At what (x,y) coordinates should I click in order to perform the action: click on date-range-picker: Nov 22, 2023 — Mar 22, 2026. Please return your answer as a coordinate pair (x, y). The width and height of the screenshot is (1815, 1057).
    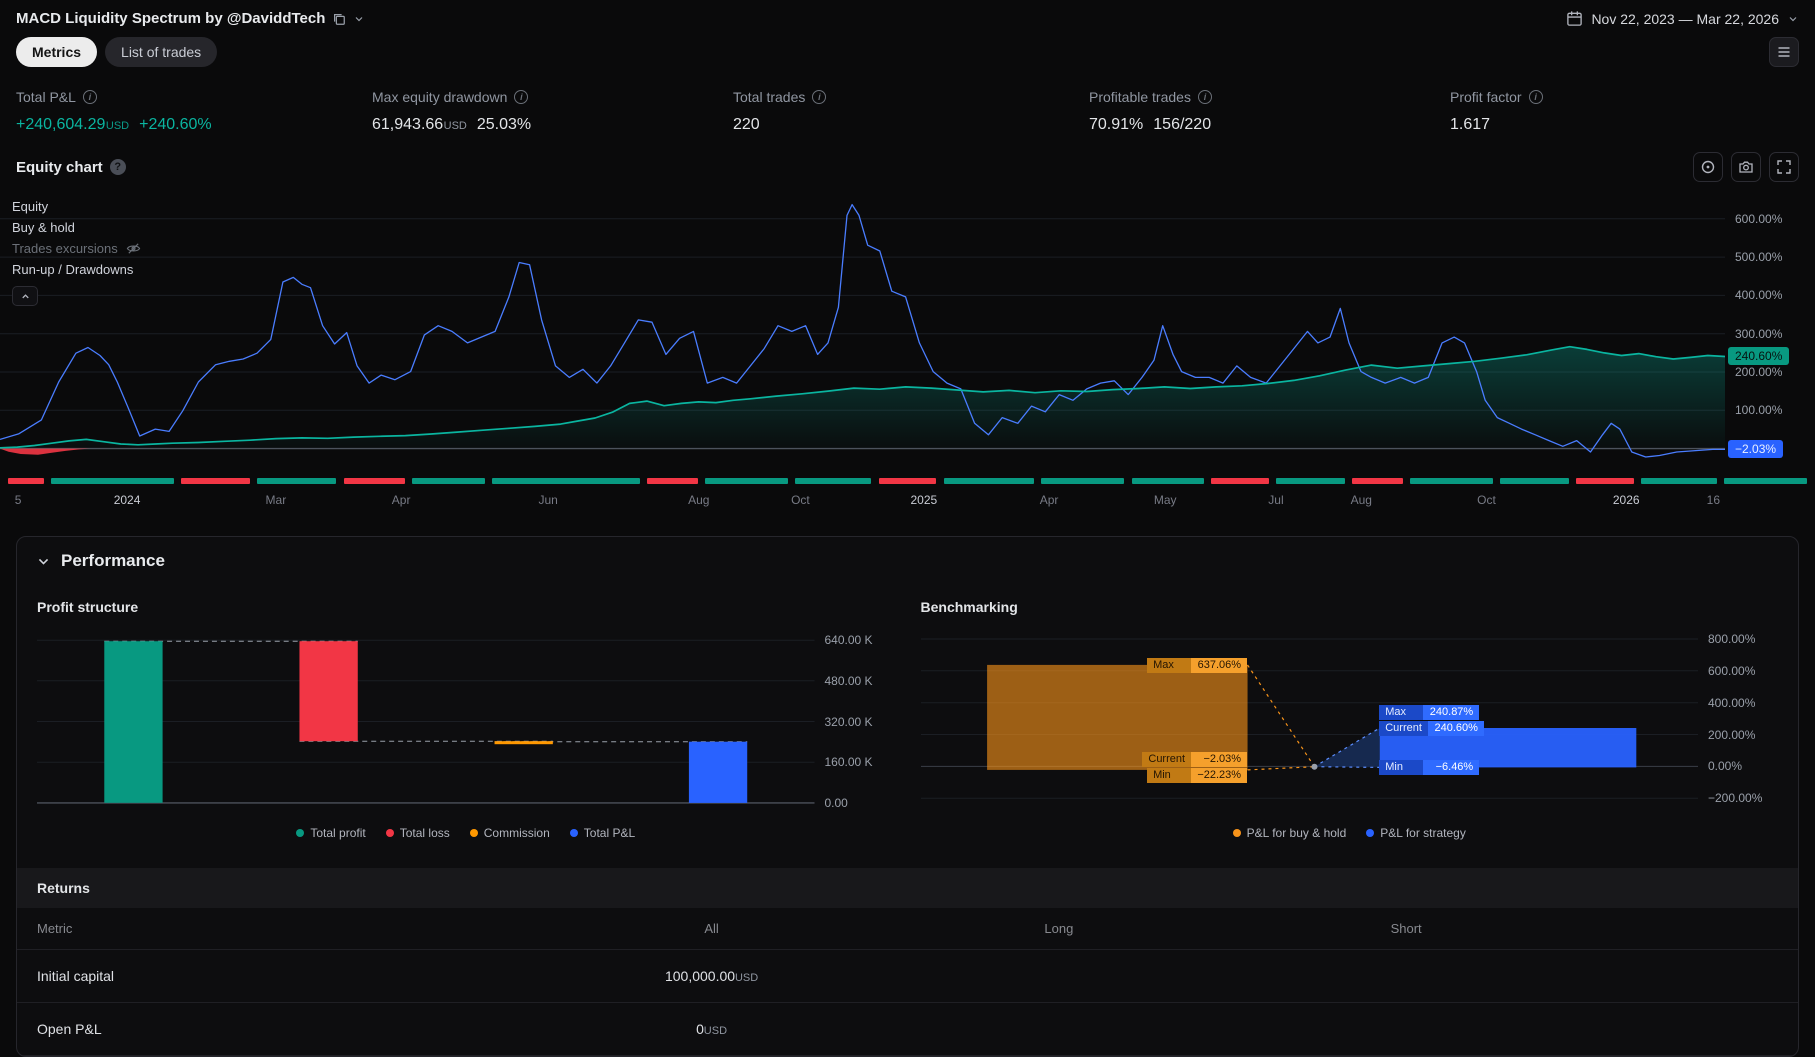
    Looking at the image, I should click on (1682, 18).